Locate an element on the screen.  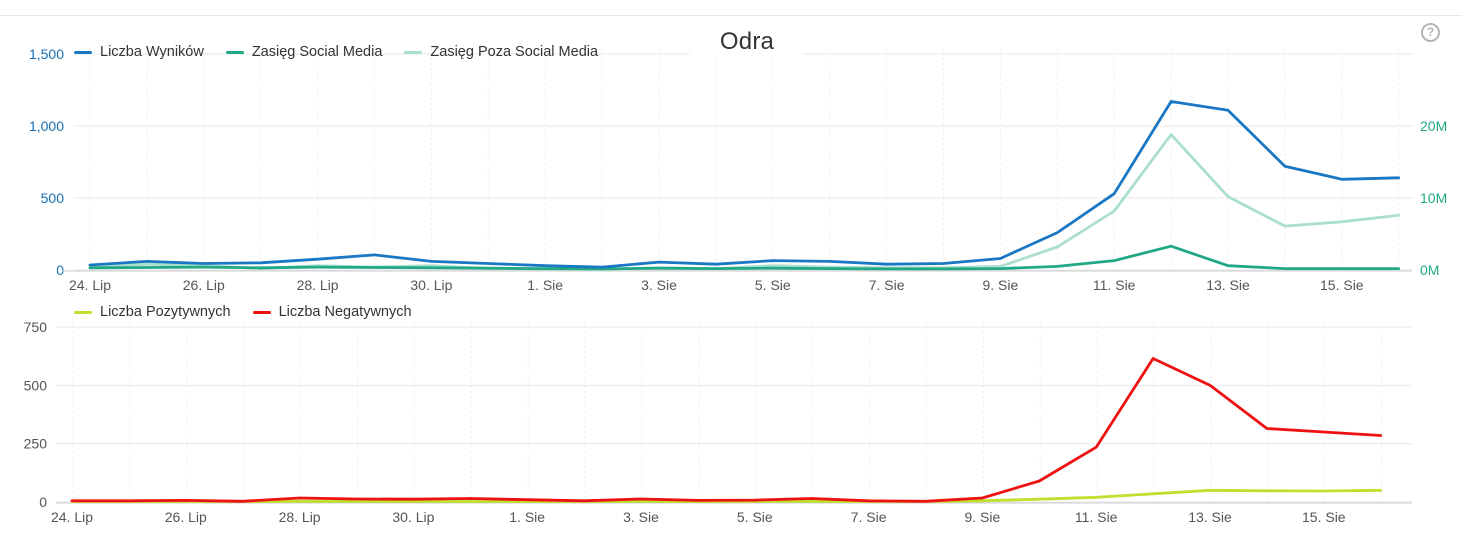
y-tick-label: 750 is located at coordinates (36, 327).